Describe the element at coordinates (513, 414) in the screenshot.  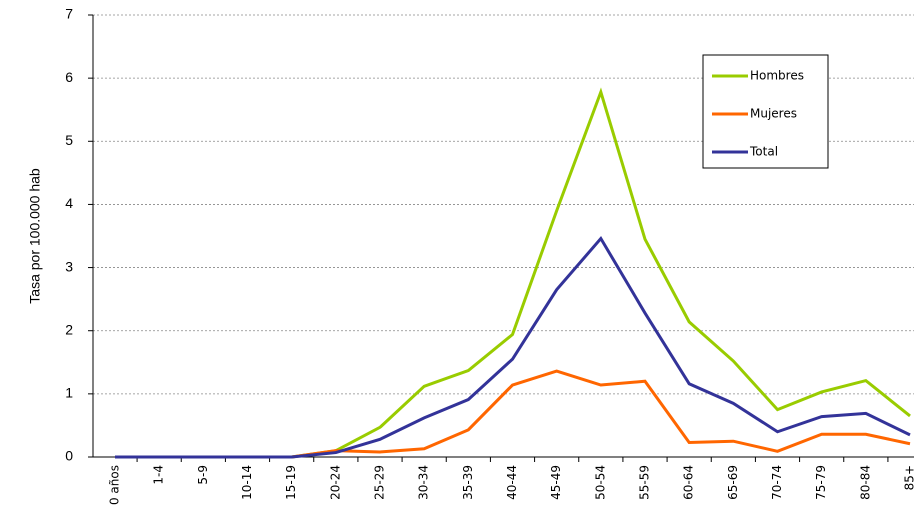
I see `line-series` at that location.